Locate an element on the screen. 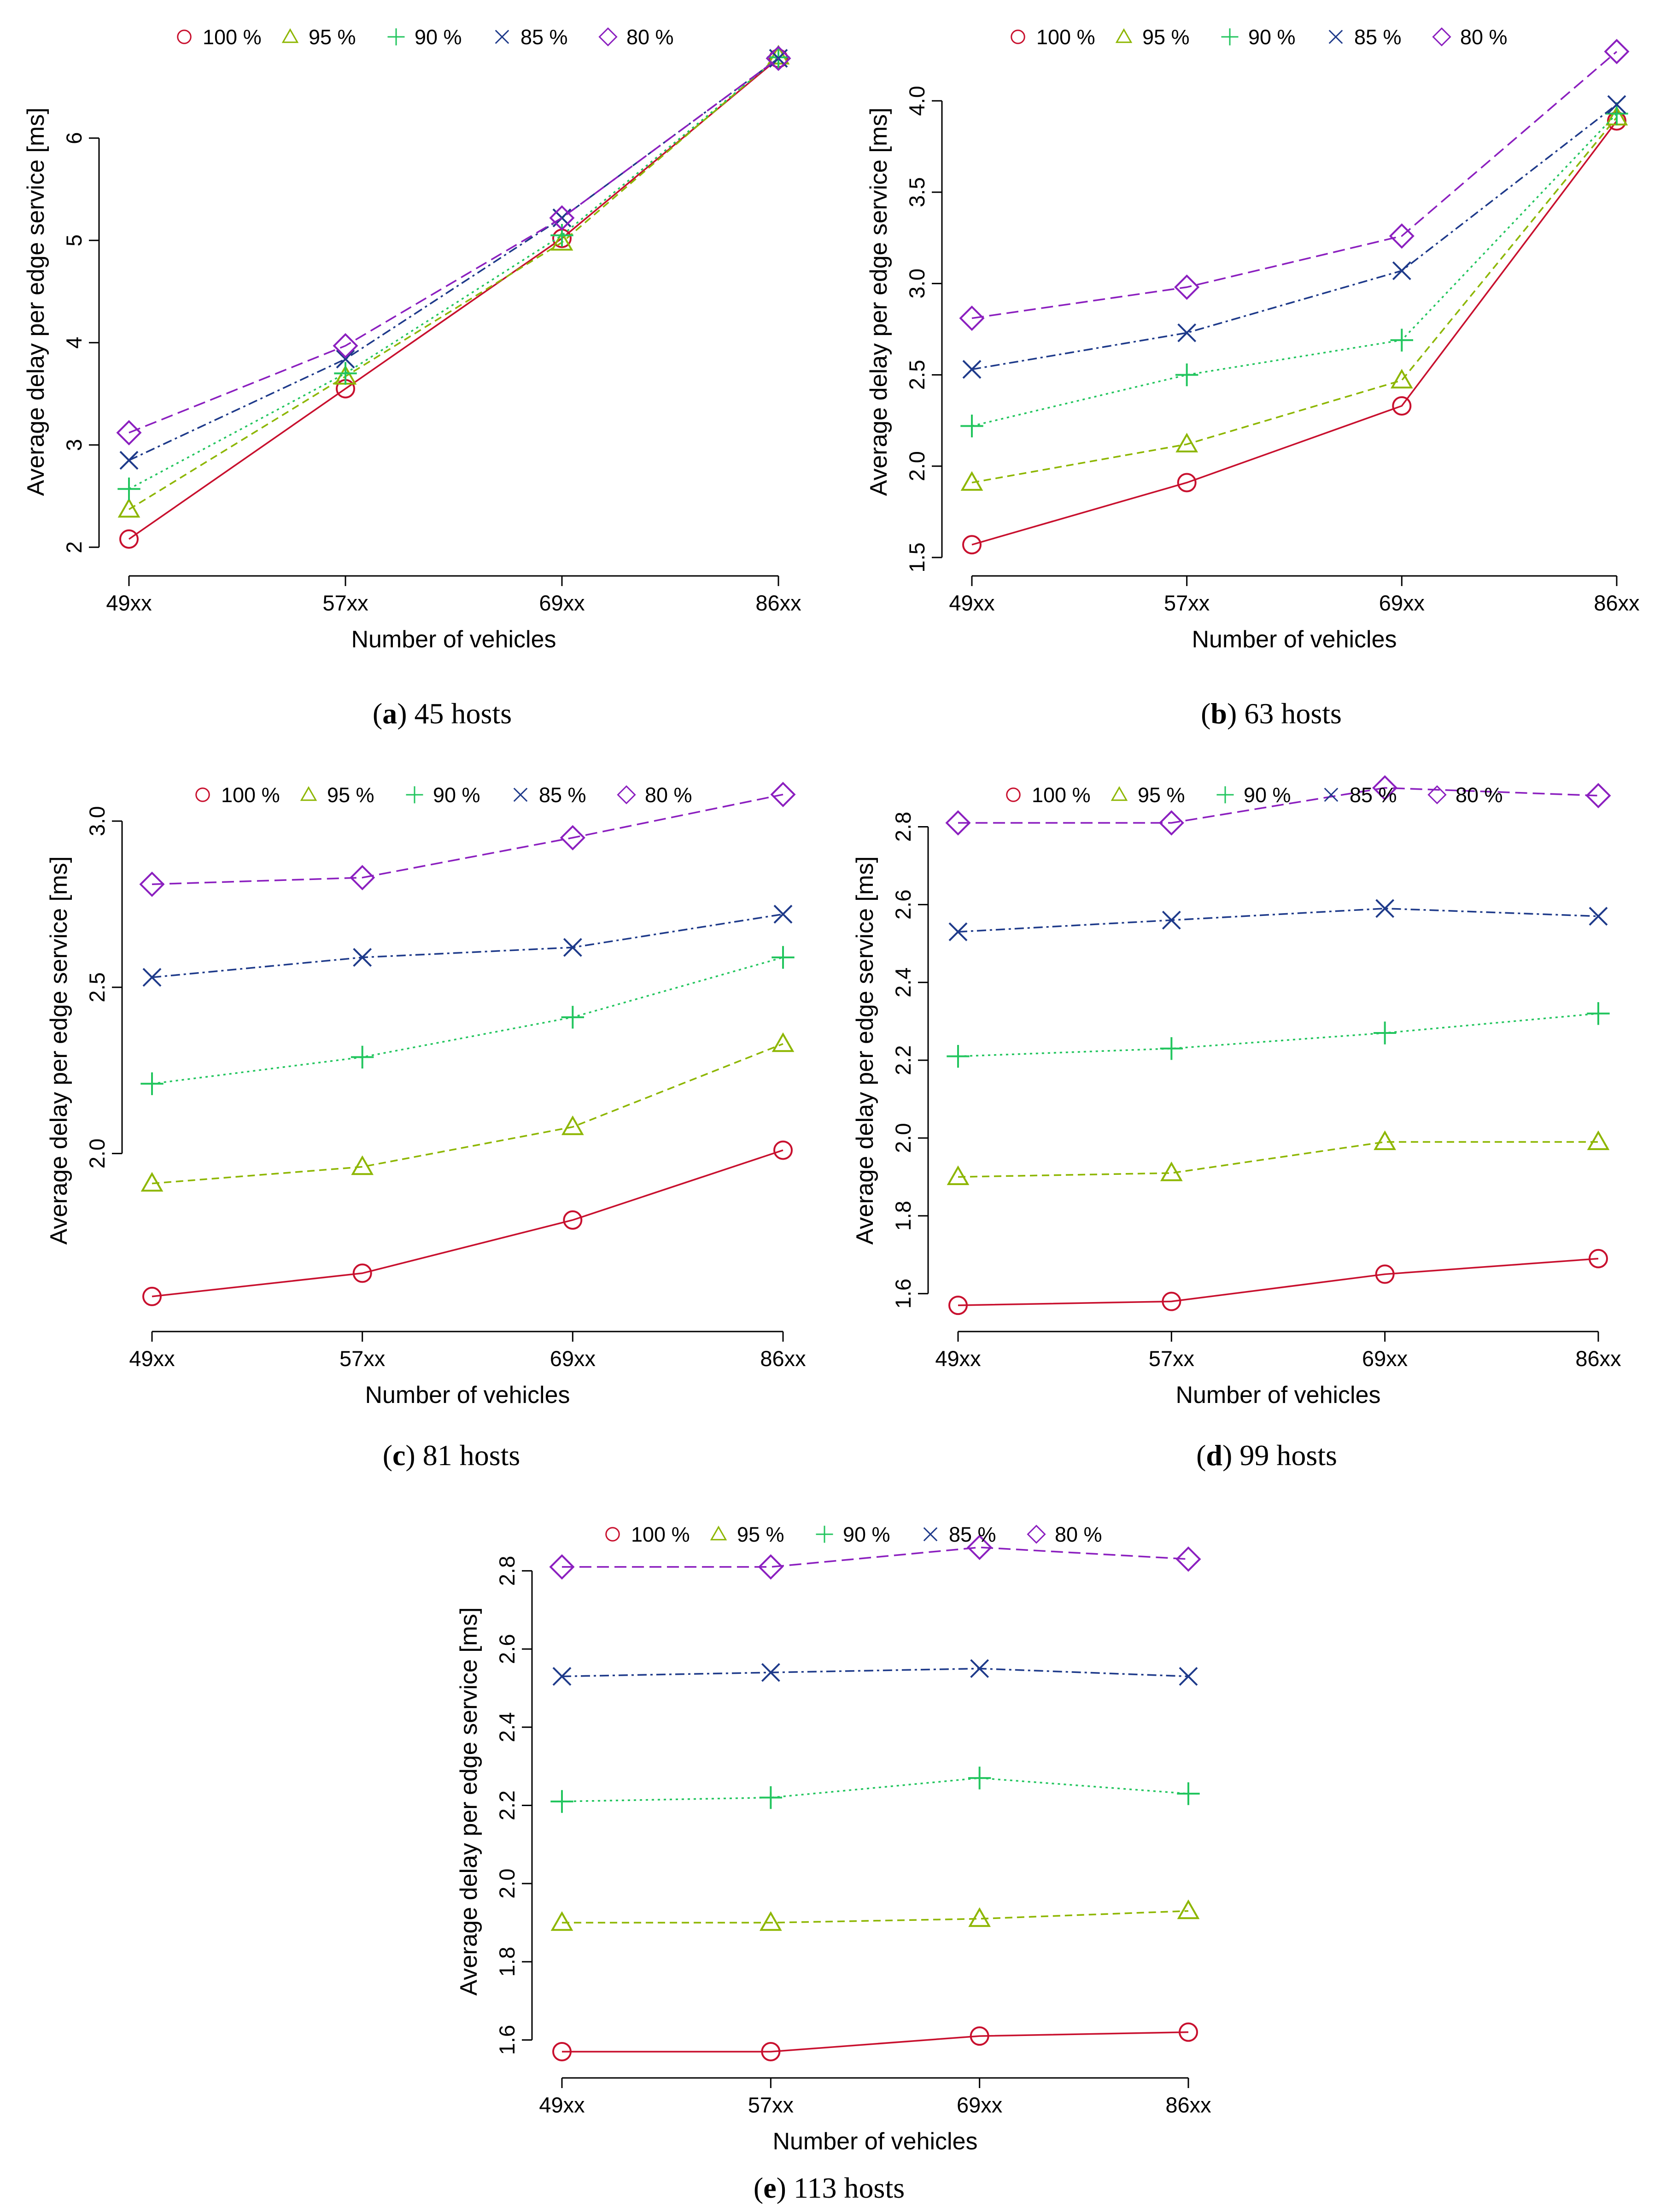 The image size is (1666, 2212). legend-label: 80 % is located at coordinates (650, 37).